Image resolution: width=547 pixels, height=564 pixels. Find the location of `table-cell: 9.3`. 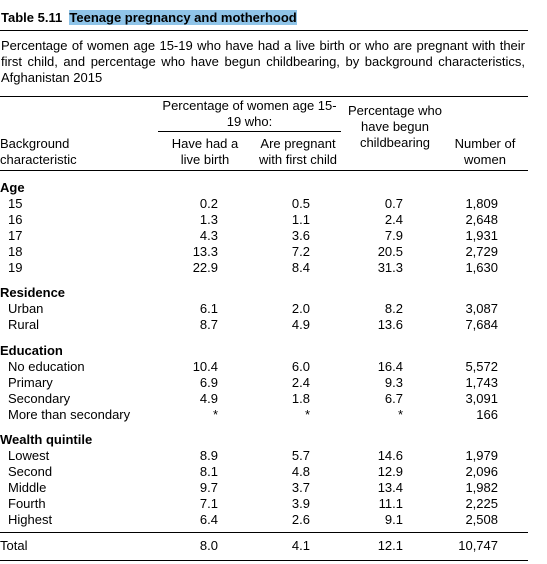

table-cell: 9.3 is located at coordinates (393, 382).